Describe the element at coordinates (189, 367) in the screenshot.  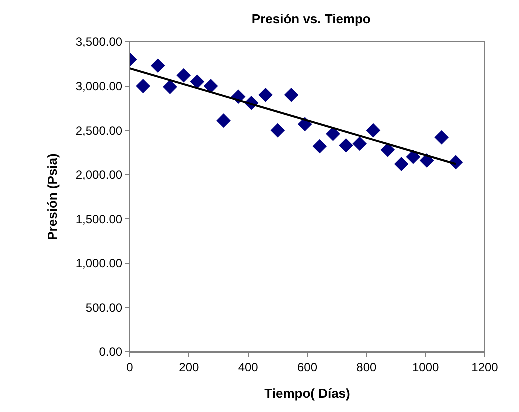
I see `x-tick-label: 200` at that location.